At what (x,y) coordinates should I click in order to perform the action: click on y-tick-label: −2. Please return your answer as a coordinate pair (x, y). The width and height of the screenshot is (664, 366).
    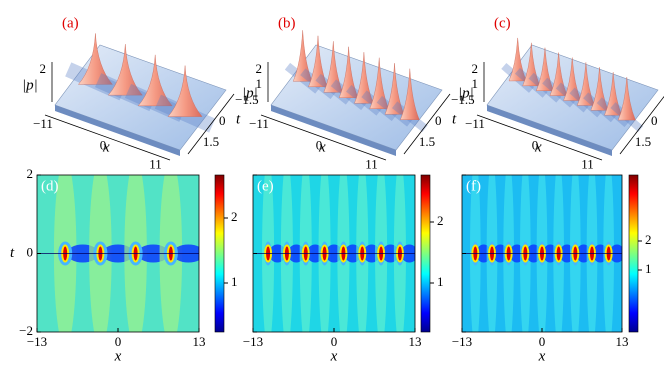
    Looking at the image, I should click on (26, 330).